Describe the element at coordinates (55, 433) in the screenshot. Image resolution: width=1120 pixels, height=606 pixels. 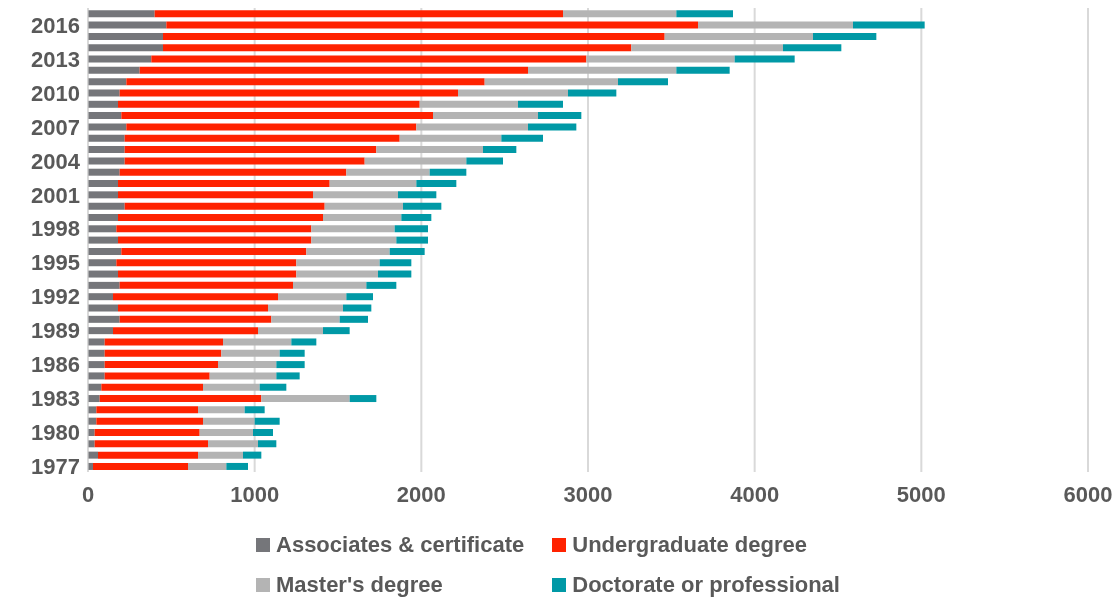
I see `y-tick-label: 1980` at that location.